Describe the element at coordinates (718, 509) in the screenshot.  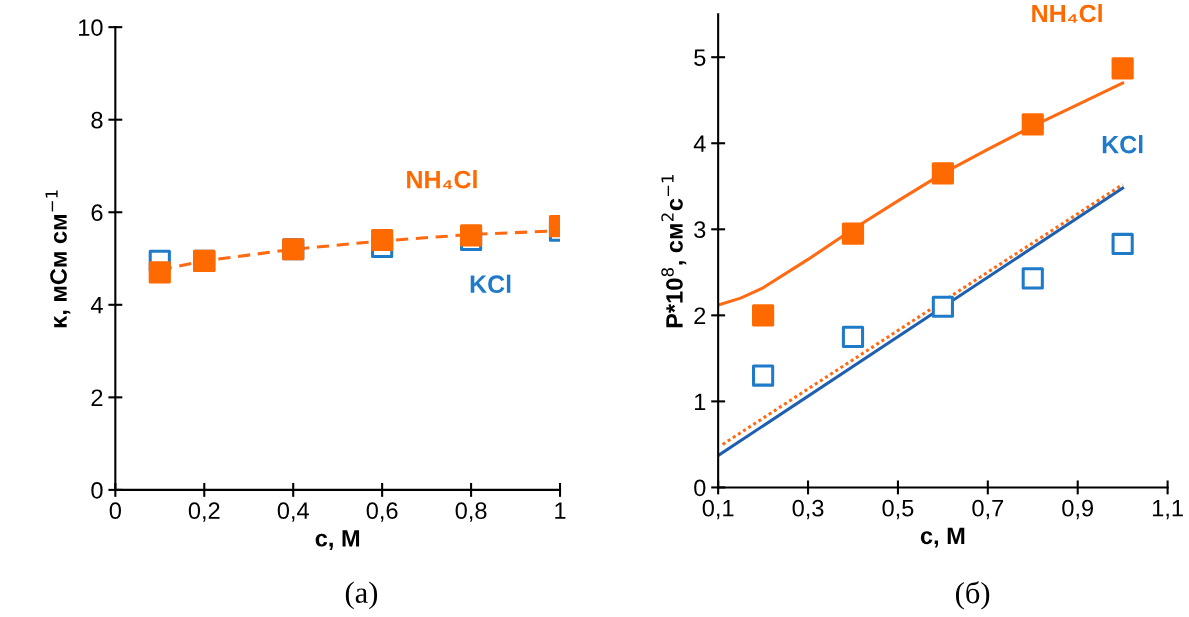
I see `x-tick-label: 0,1` at that location.